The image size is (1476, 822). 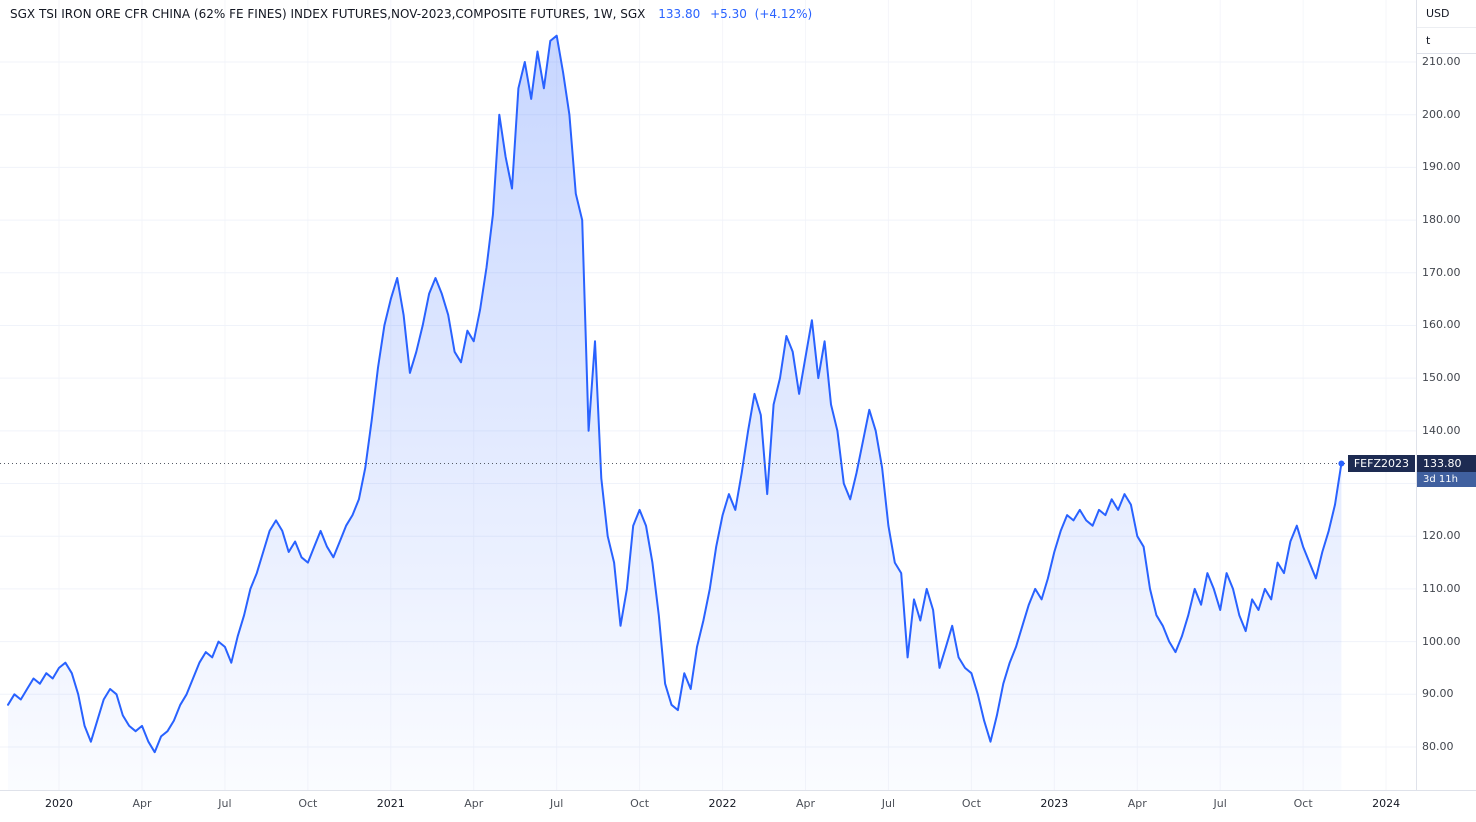 I want to click on price-tick-label: 170.00, so click(x=1441, y=272).